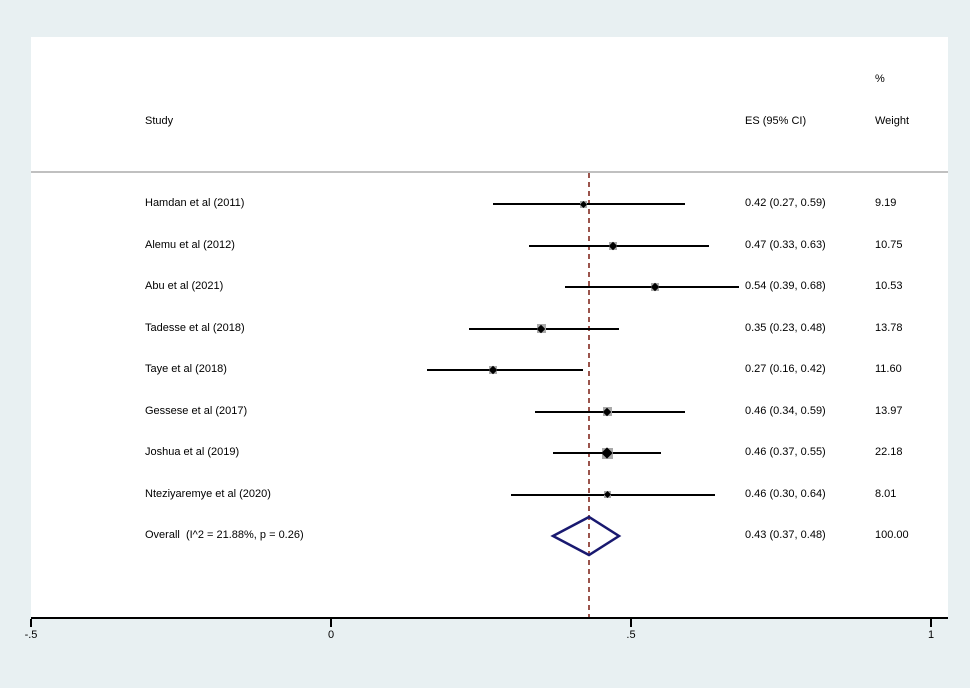 Image resolution: width=970 pixels, height=688 pixels. I want to click on study-label: Alemu et al (2012), so click(190, 244).